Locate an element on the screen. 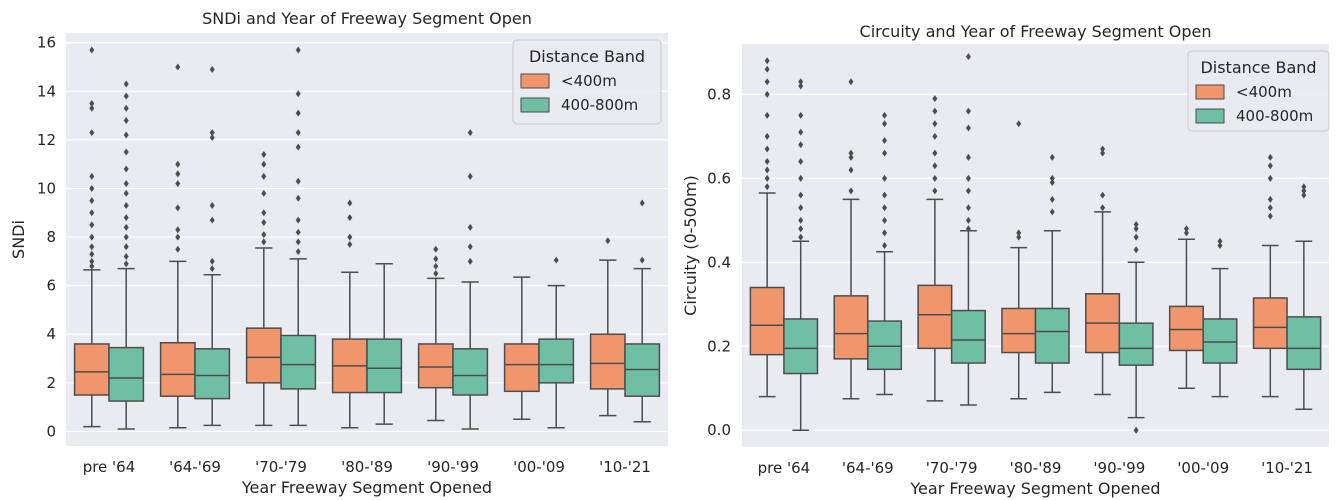  legend-label: <400m is located at coordinates (1264, 92).